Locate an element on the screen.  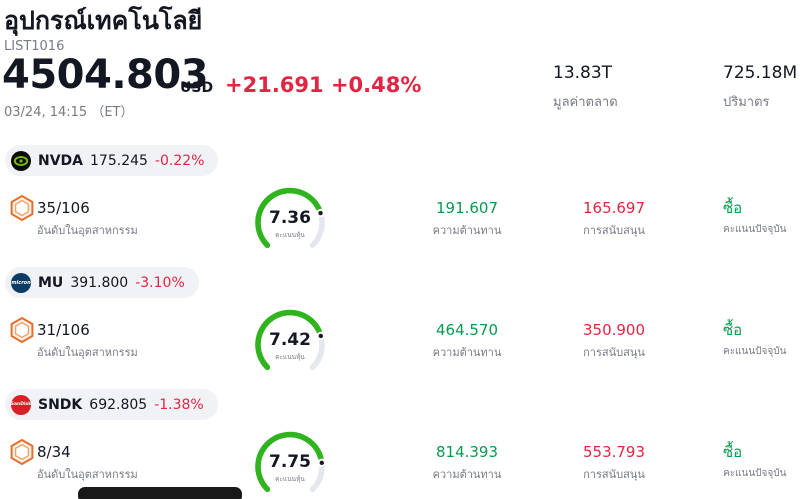
bottom-tooltip-cutoff is located at coordinates (160, 493).